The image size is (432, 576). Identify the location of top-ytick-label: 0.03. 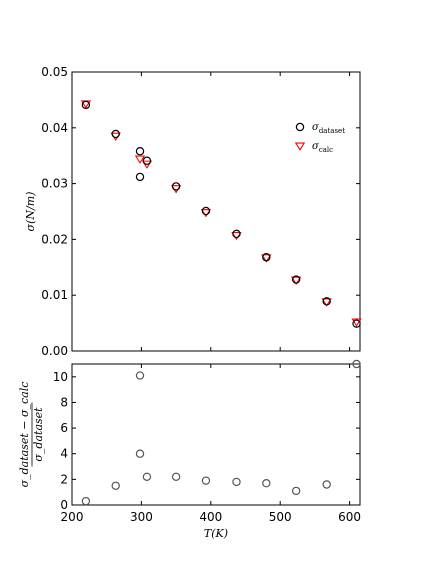
(54, 184).